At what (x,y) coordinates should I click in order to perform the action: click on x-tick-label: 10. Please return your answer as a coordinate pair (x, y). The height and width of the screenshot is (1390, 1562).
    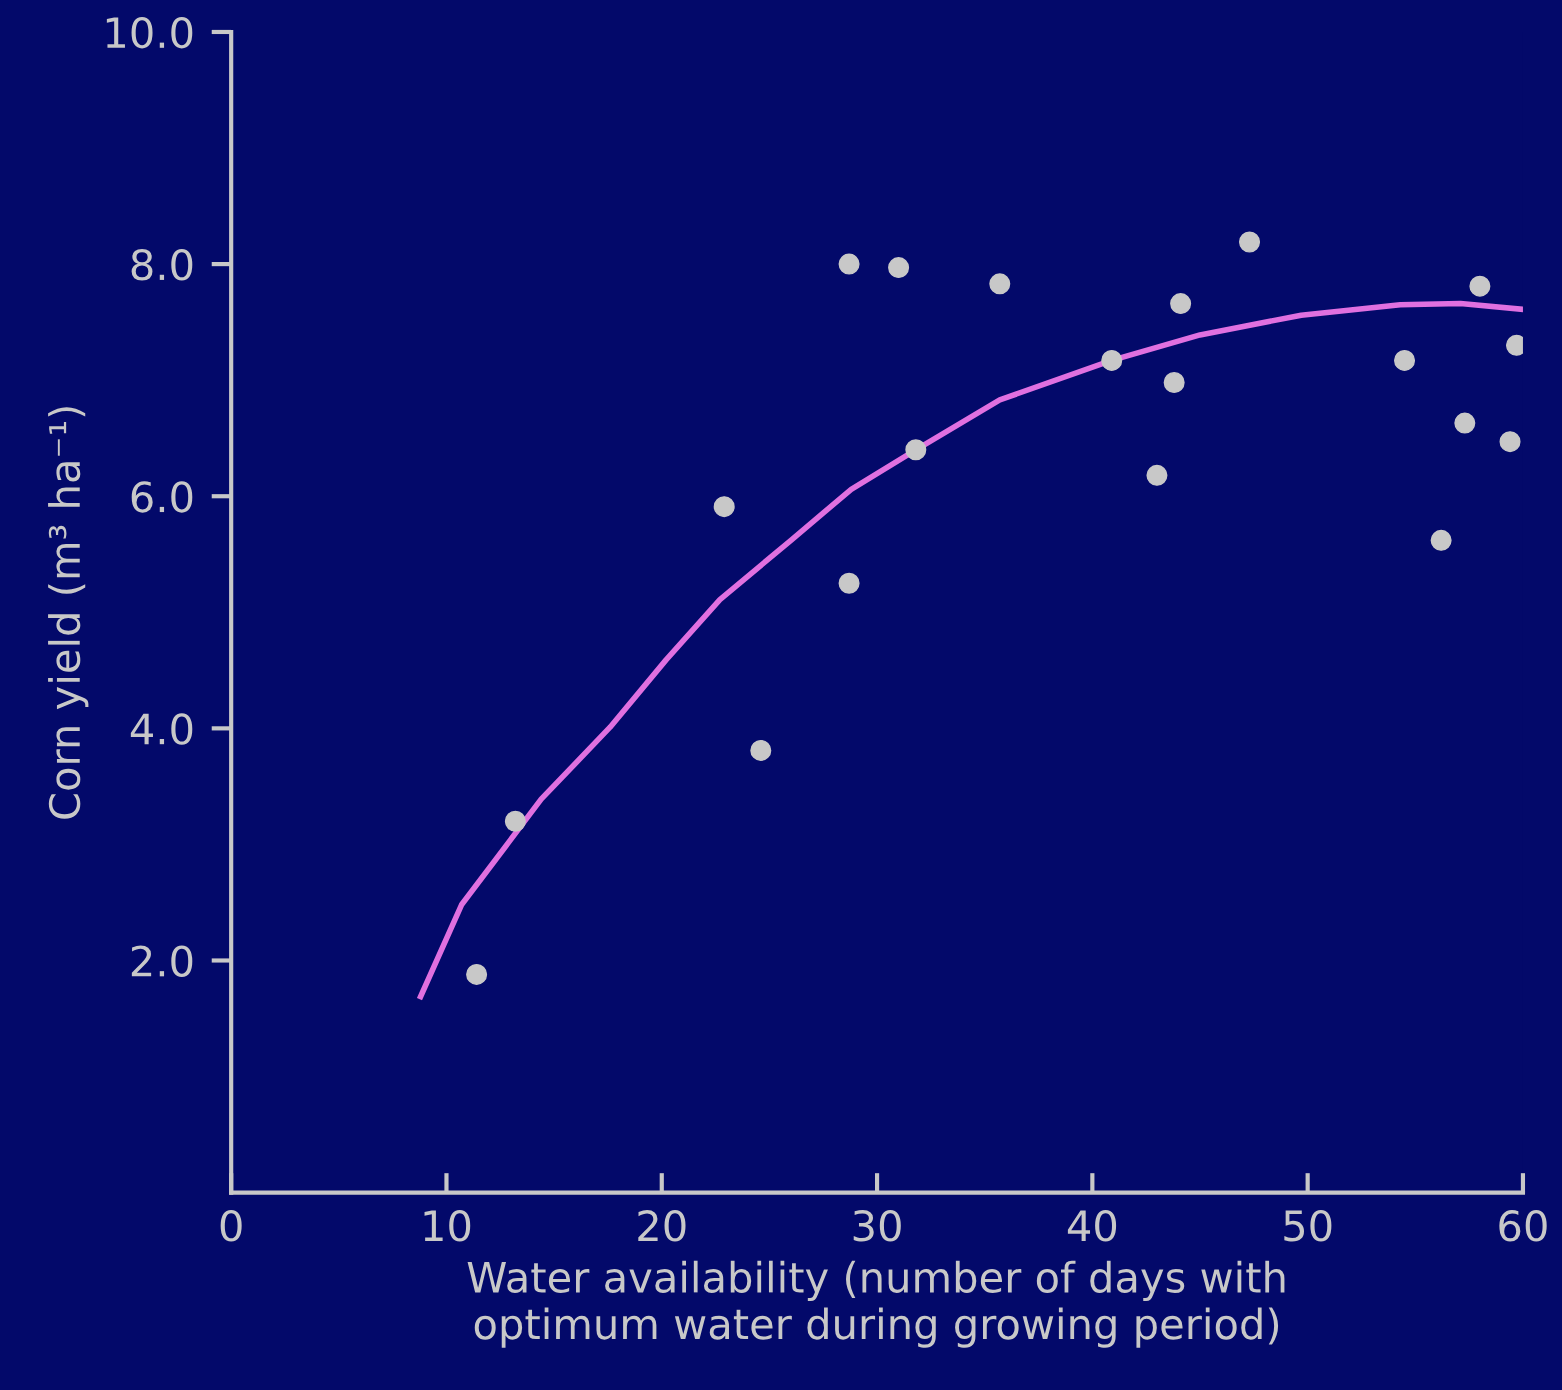
    Looking at the image, I should click on (447, 1226).